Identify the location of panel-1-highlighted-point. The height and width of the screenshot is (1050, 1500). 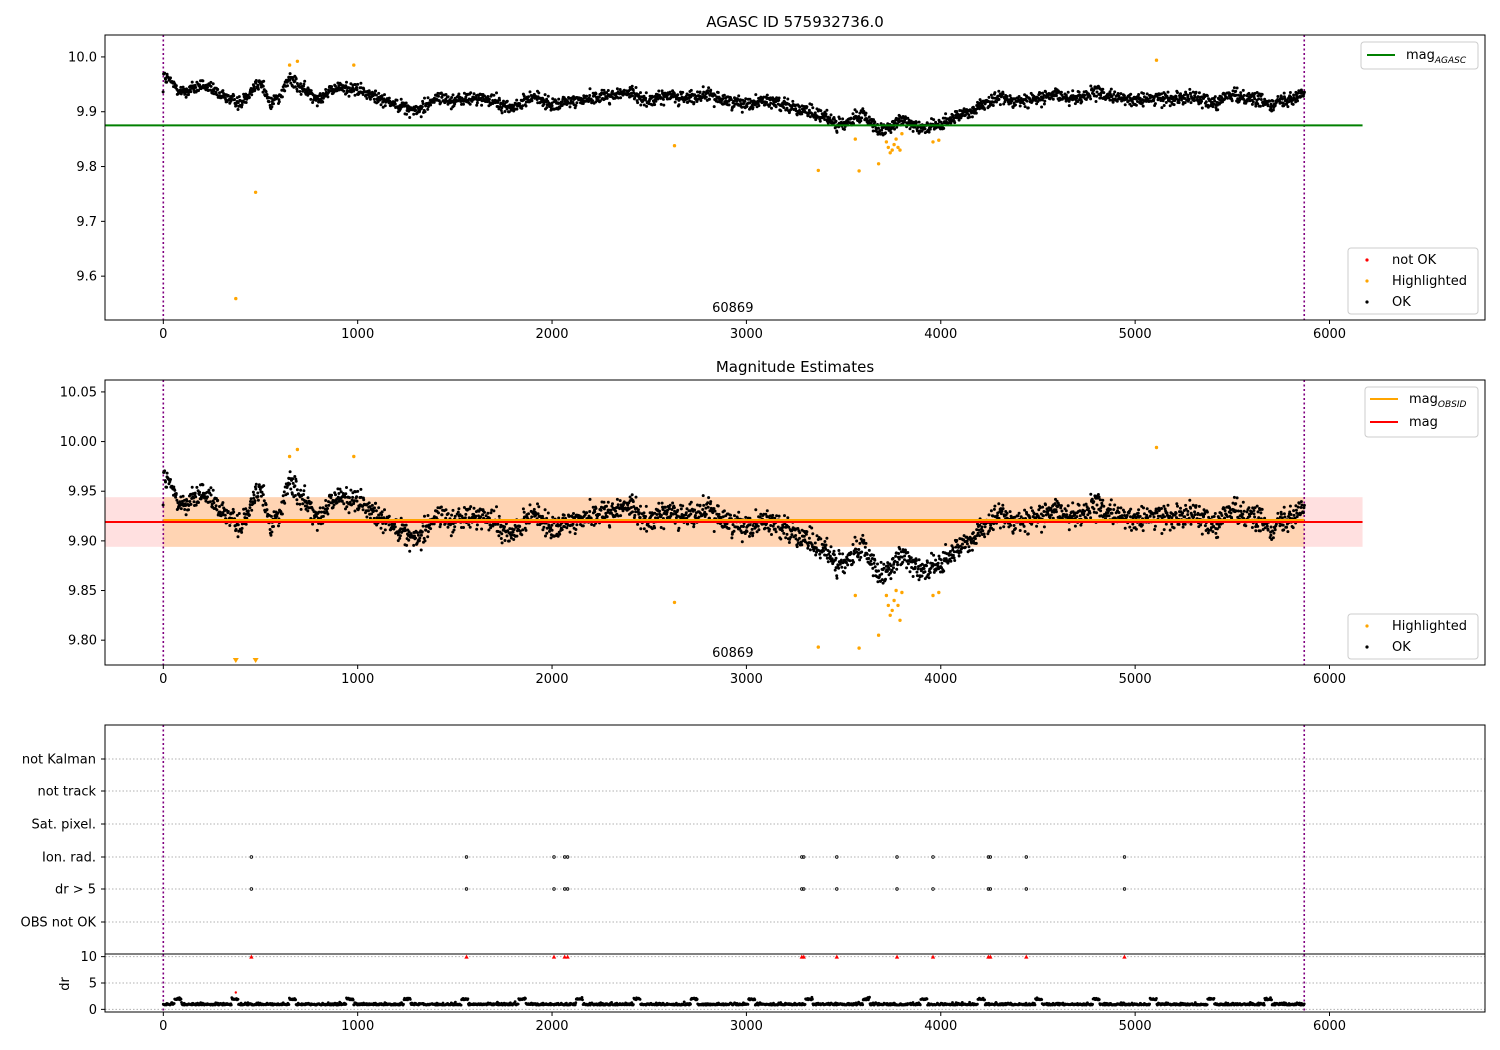
(878, 164).